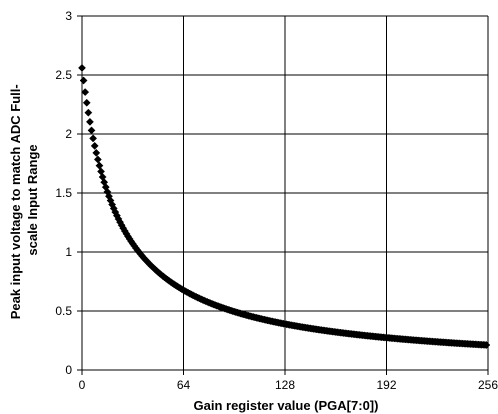 This screenshot has width=498, height=414. I want to click on x-tick-label: 0, so click(82, 385).